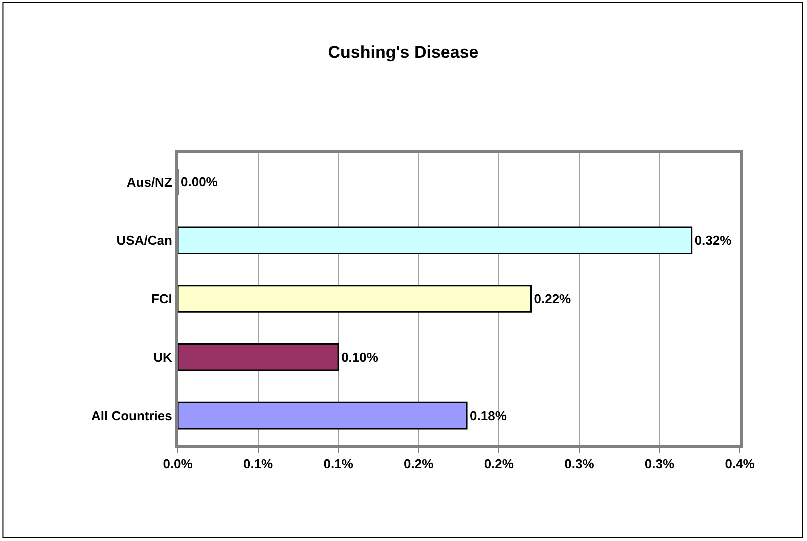 The height and width of the screenshot is (541, 807). Describe the element at coordinates (178, 464) in the screenshot. I see `x-tick-label: 0.0%` at that location.